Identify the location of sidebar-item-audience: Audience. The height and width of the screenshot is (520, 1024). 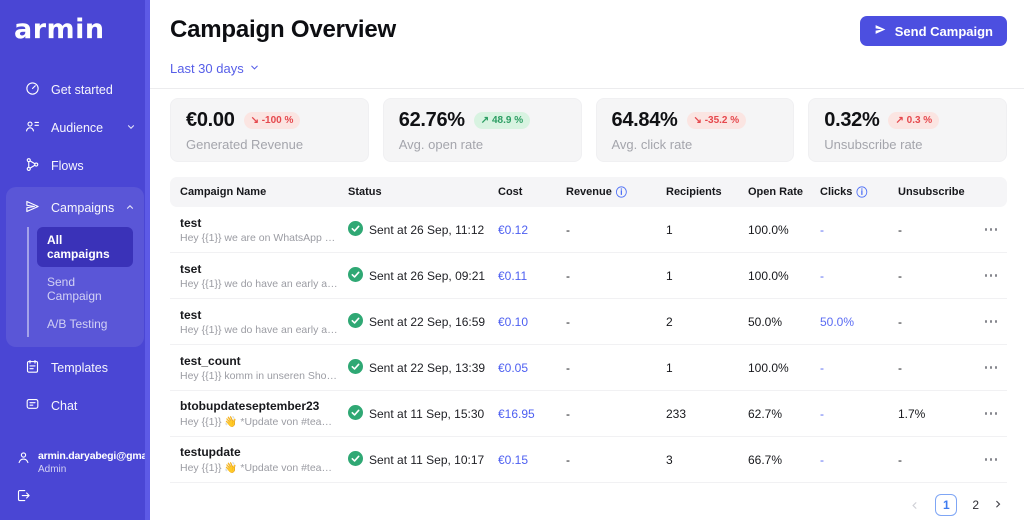
(75, 128).